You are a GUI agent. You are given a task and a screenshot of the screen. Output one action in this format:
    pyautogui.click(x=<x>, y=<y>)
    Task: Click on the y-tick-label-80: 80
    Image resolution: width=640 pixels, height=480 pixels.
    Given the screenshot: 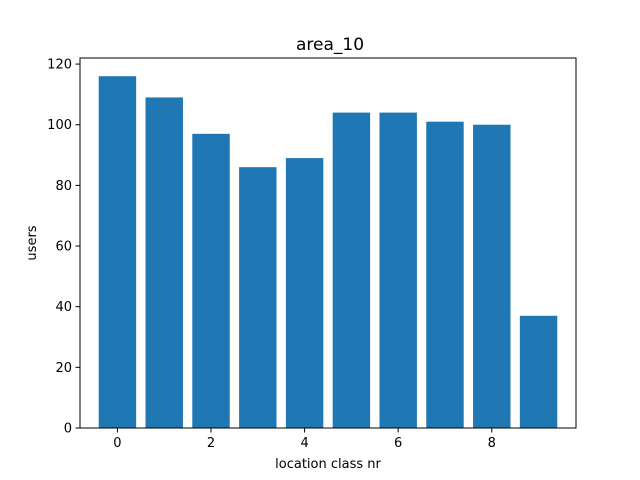 What is the action you would take?
    pyautogui.click(x=63, y=186)
    